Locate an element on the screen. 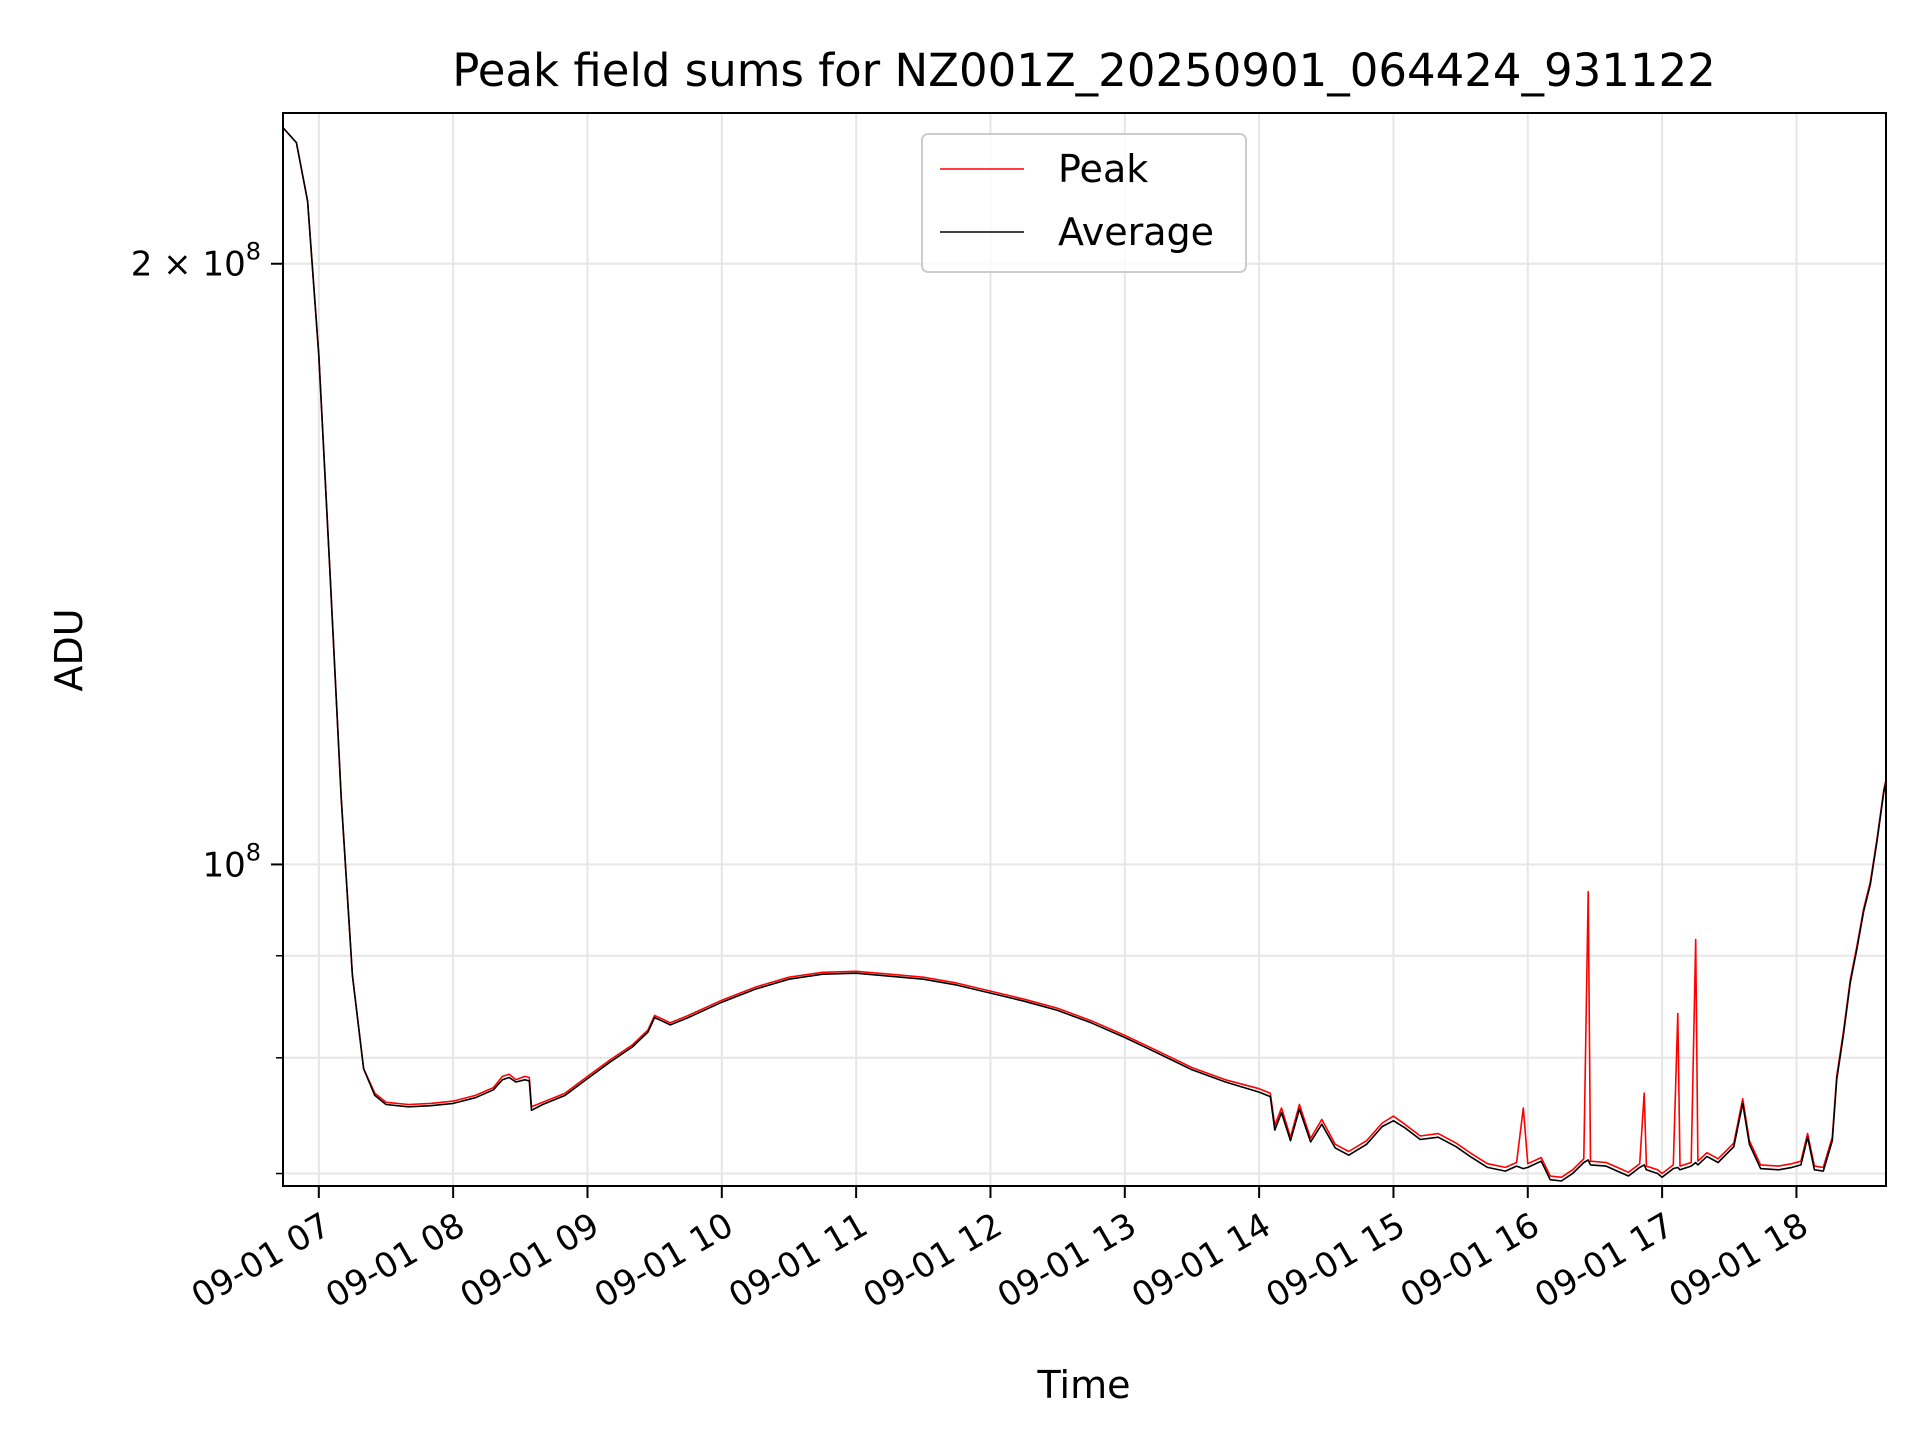  y-tick-label: 2 × 108 is located at coordinates (196, 261).